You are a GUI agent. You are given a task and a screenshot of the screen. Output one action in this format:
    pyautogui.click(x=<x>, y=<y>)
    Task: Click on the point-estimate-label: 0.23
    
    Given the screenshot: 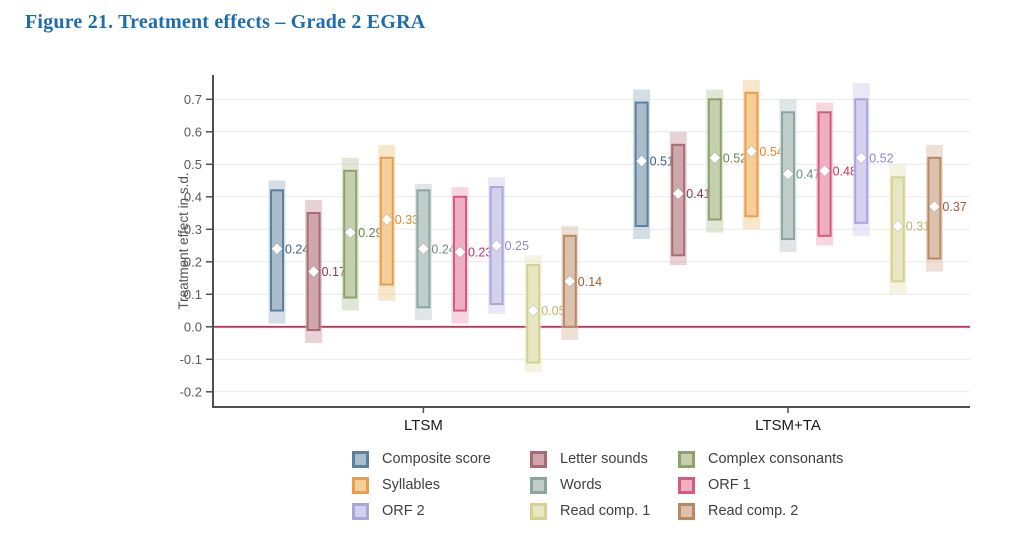 What is the action you would take?
    pyautogui.click(x=480, y=253)
    